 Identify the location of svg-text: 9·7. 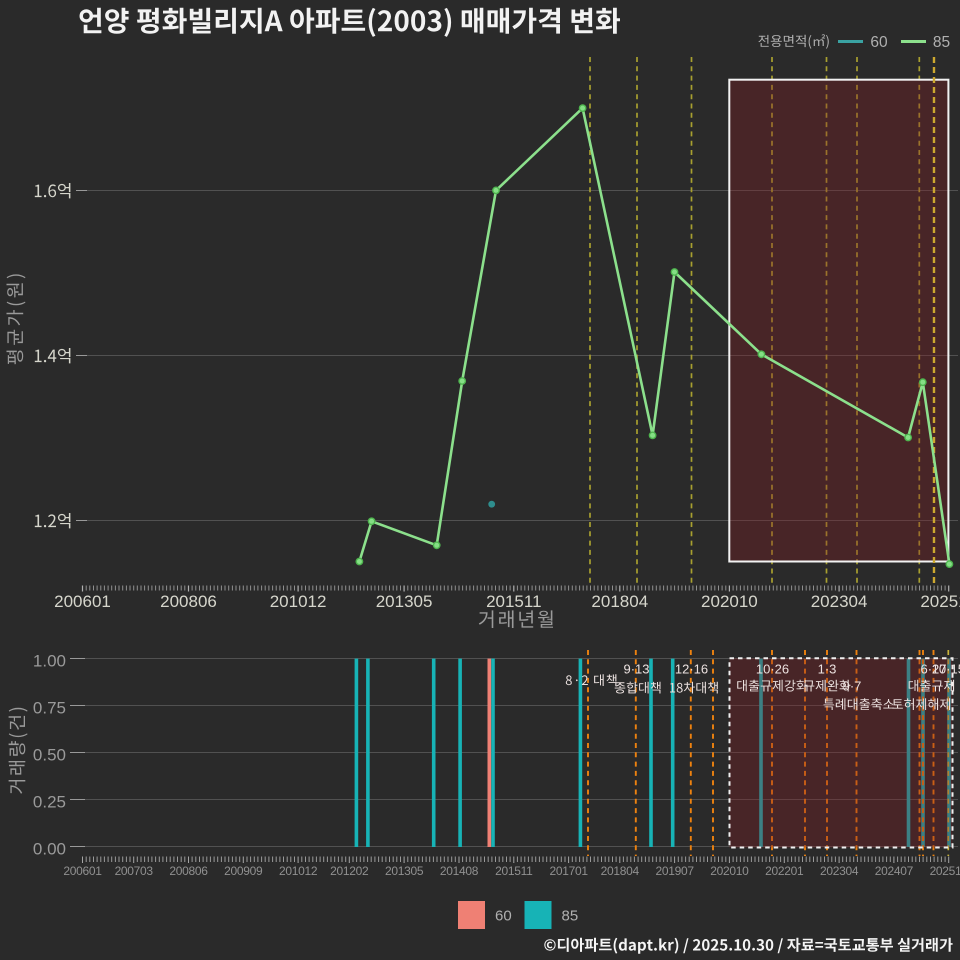
(852, 686).